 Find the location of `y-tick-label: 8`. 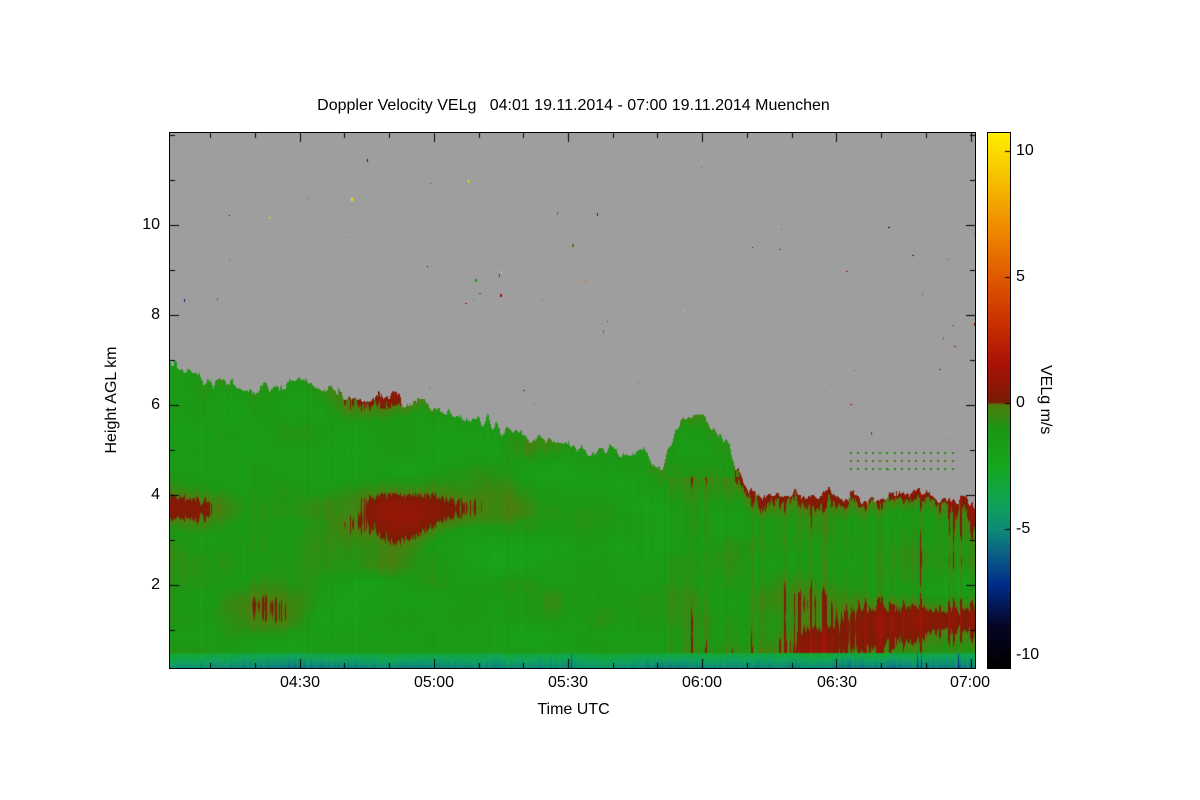

y-tick-label: 8 is located at coordinates (155, 314).